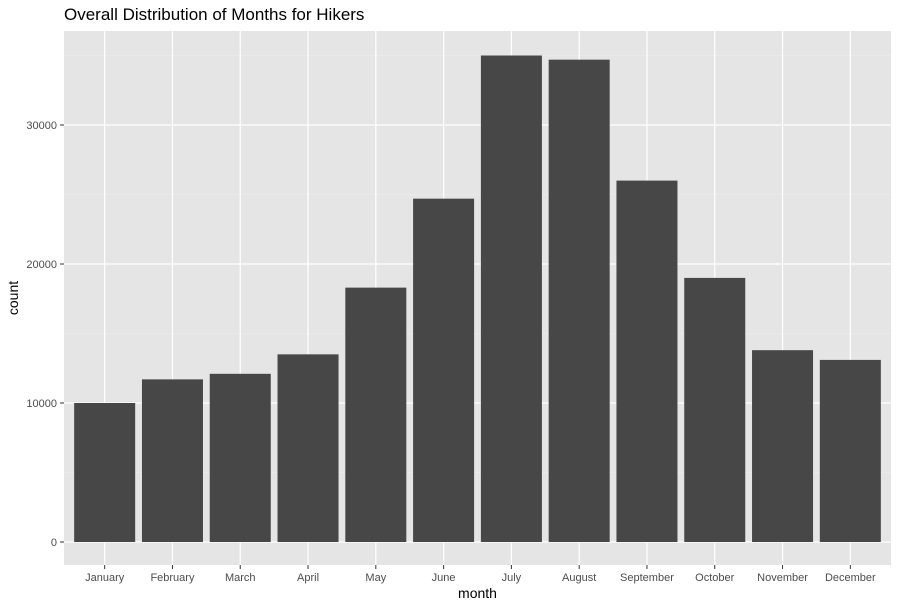  I want to click on x-tick-label-june: June, so click(444, 578).